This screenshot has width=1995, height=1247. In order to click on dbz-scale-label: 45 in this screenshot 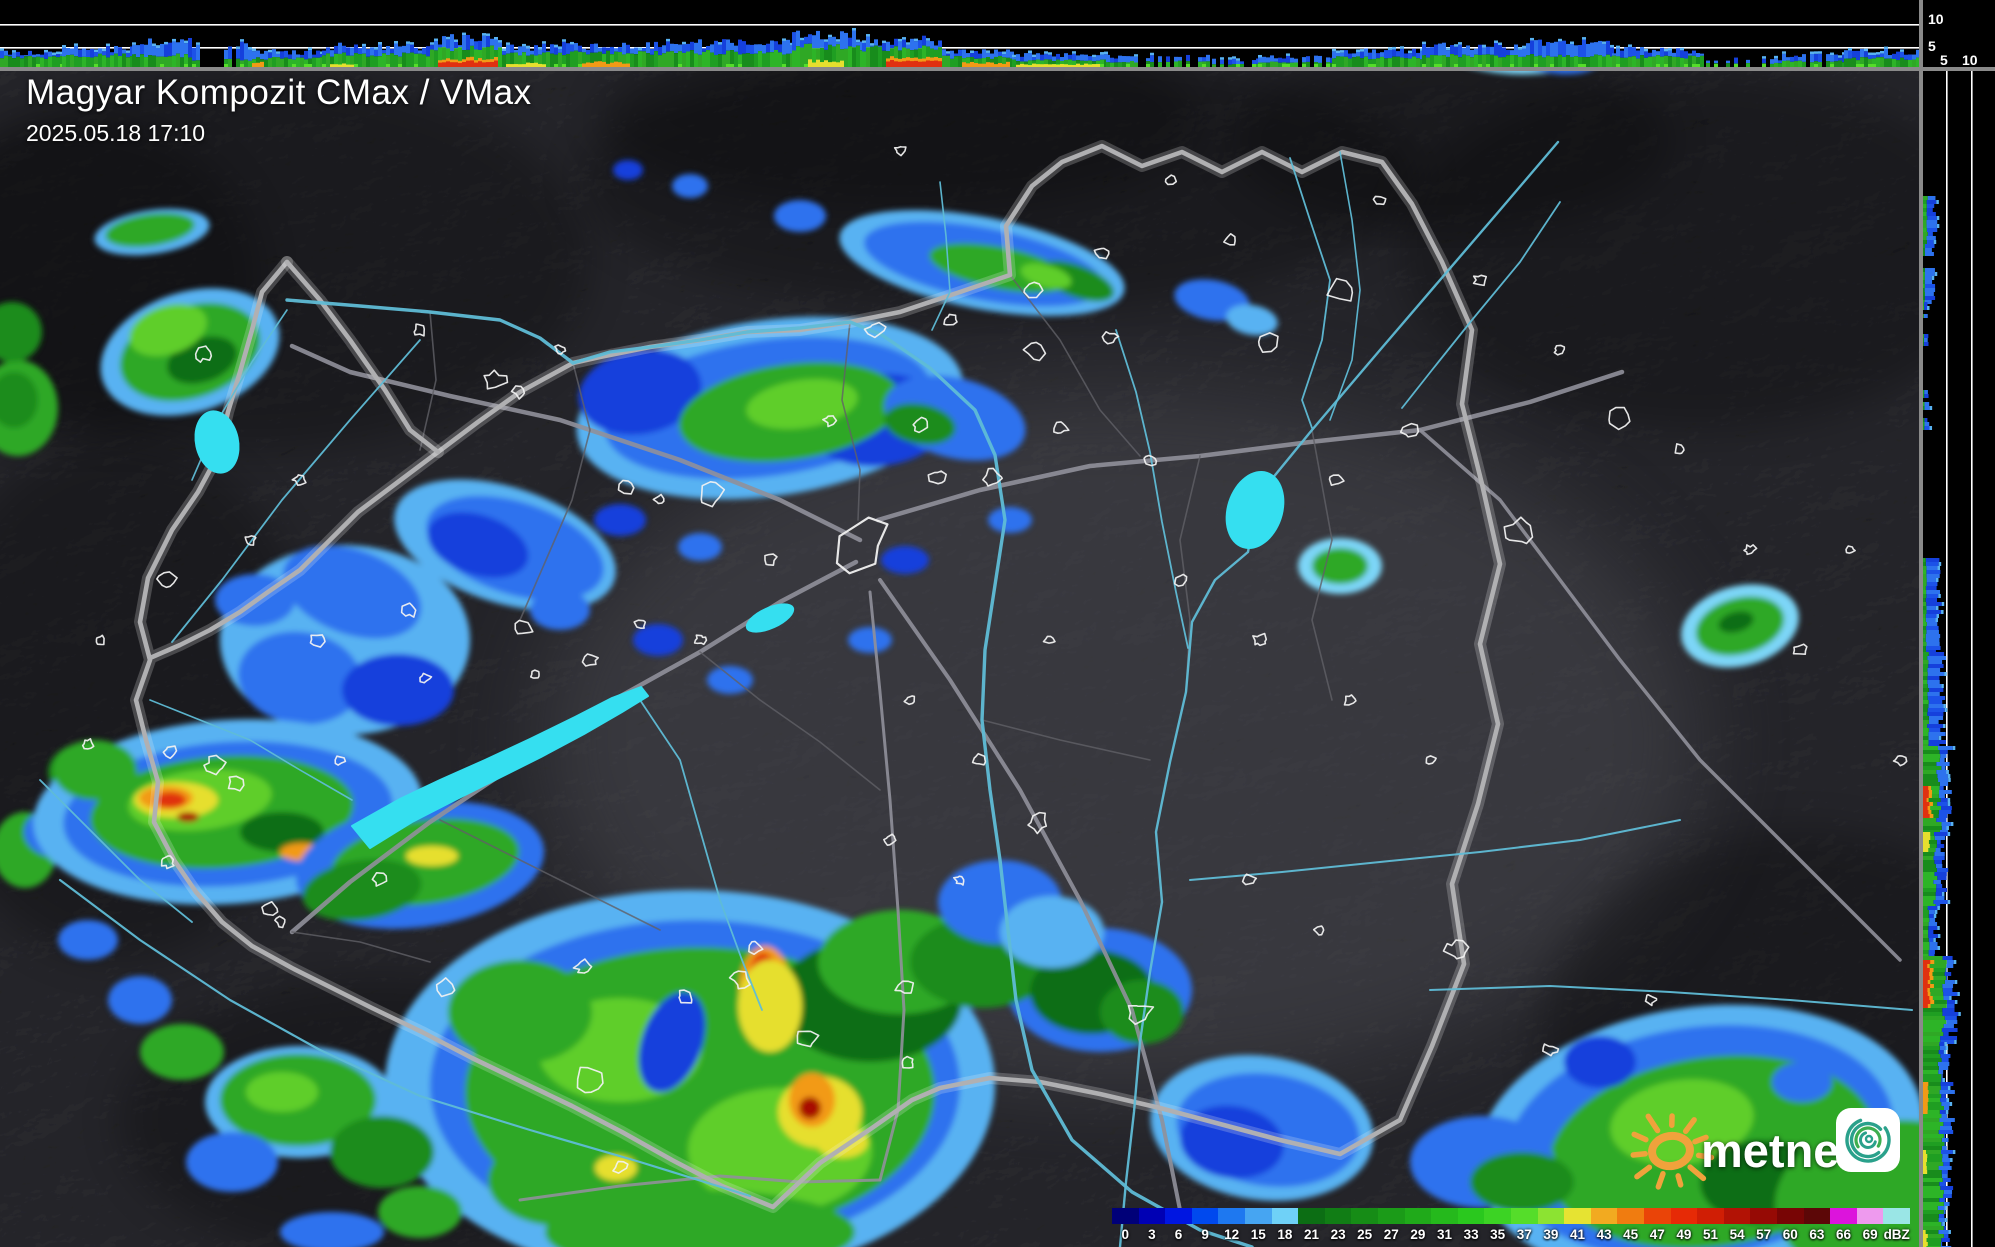, I will do `click(1631, 1234)`.